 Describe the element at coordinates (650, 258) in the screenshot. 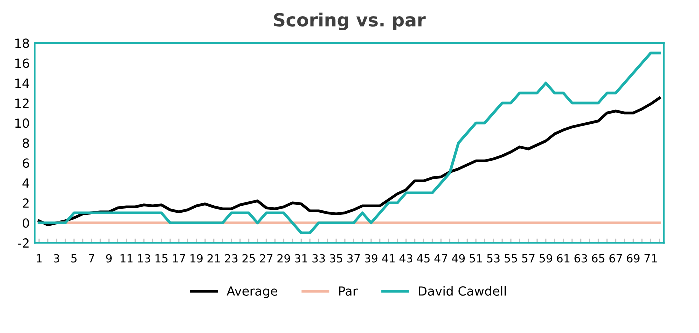

I see `x-tick-label: 71` at that location.